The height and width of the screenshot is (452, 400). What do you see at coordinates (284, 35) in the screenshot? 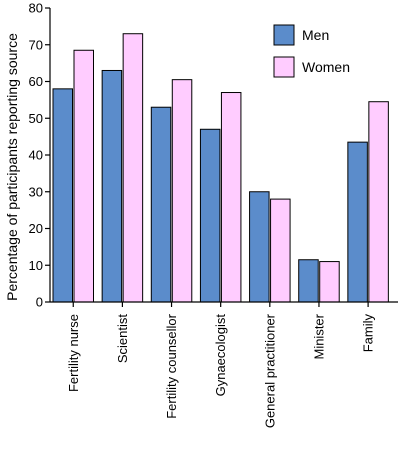
I see `legend-swatch-men` at bounding box center [284, 35].